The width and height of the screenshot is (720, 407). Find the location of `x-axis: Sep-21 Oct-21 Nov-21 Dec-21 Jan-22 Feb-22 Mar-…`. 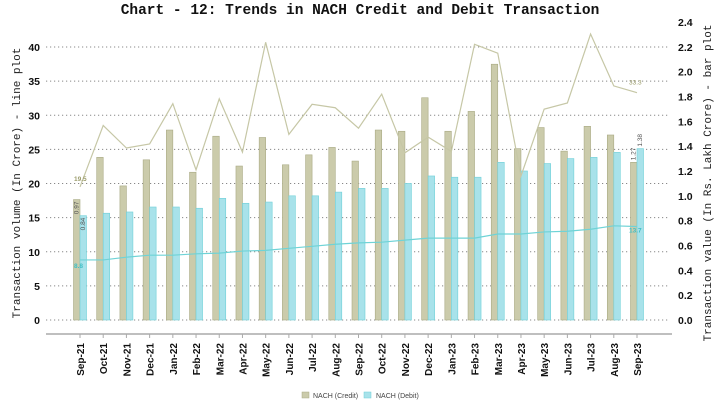

x-axis: Sep-21 Oct-21 Nov-21 Dec-21 Jan-22 Feb-22 Mar-… is located at coordinates (360, 355).